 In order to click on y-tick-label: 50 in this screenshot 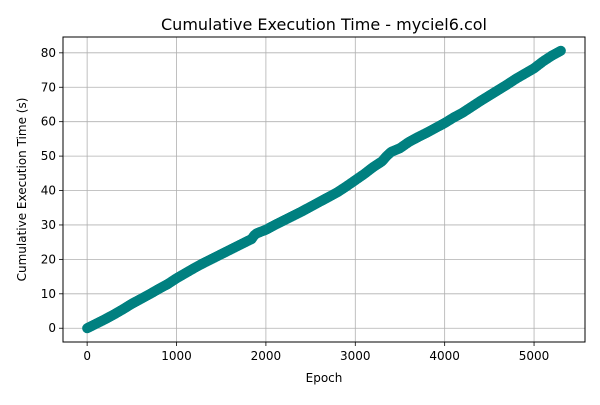, I will do `click(48, 156)`.